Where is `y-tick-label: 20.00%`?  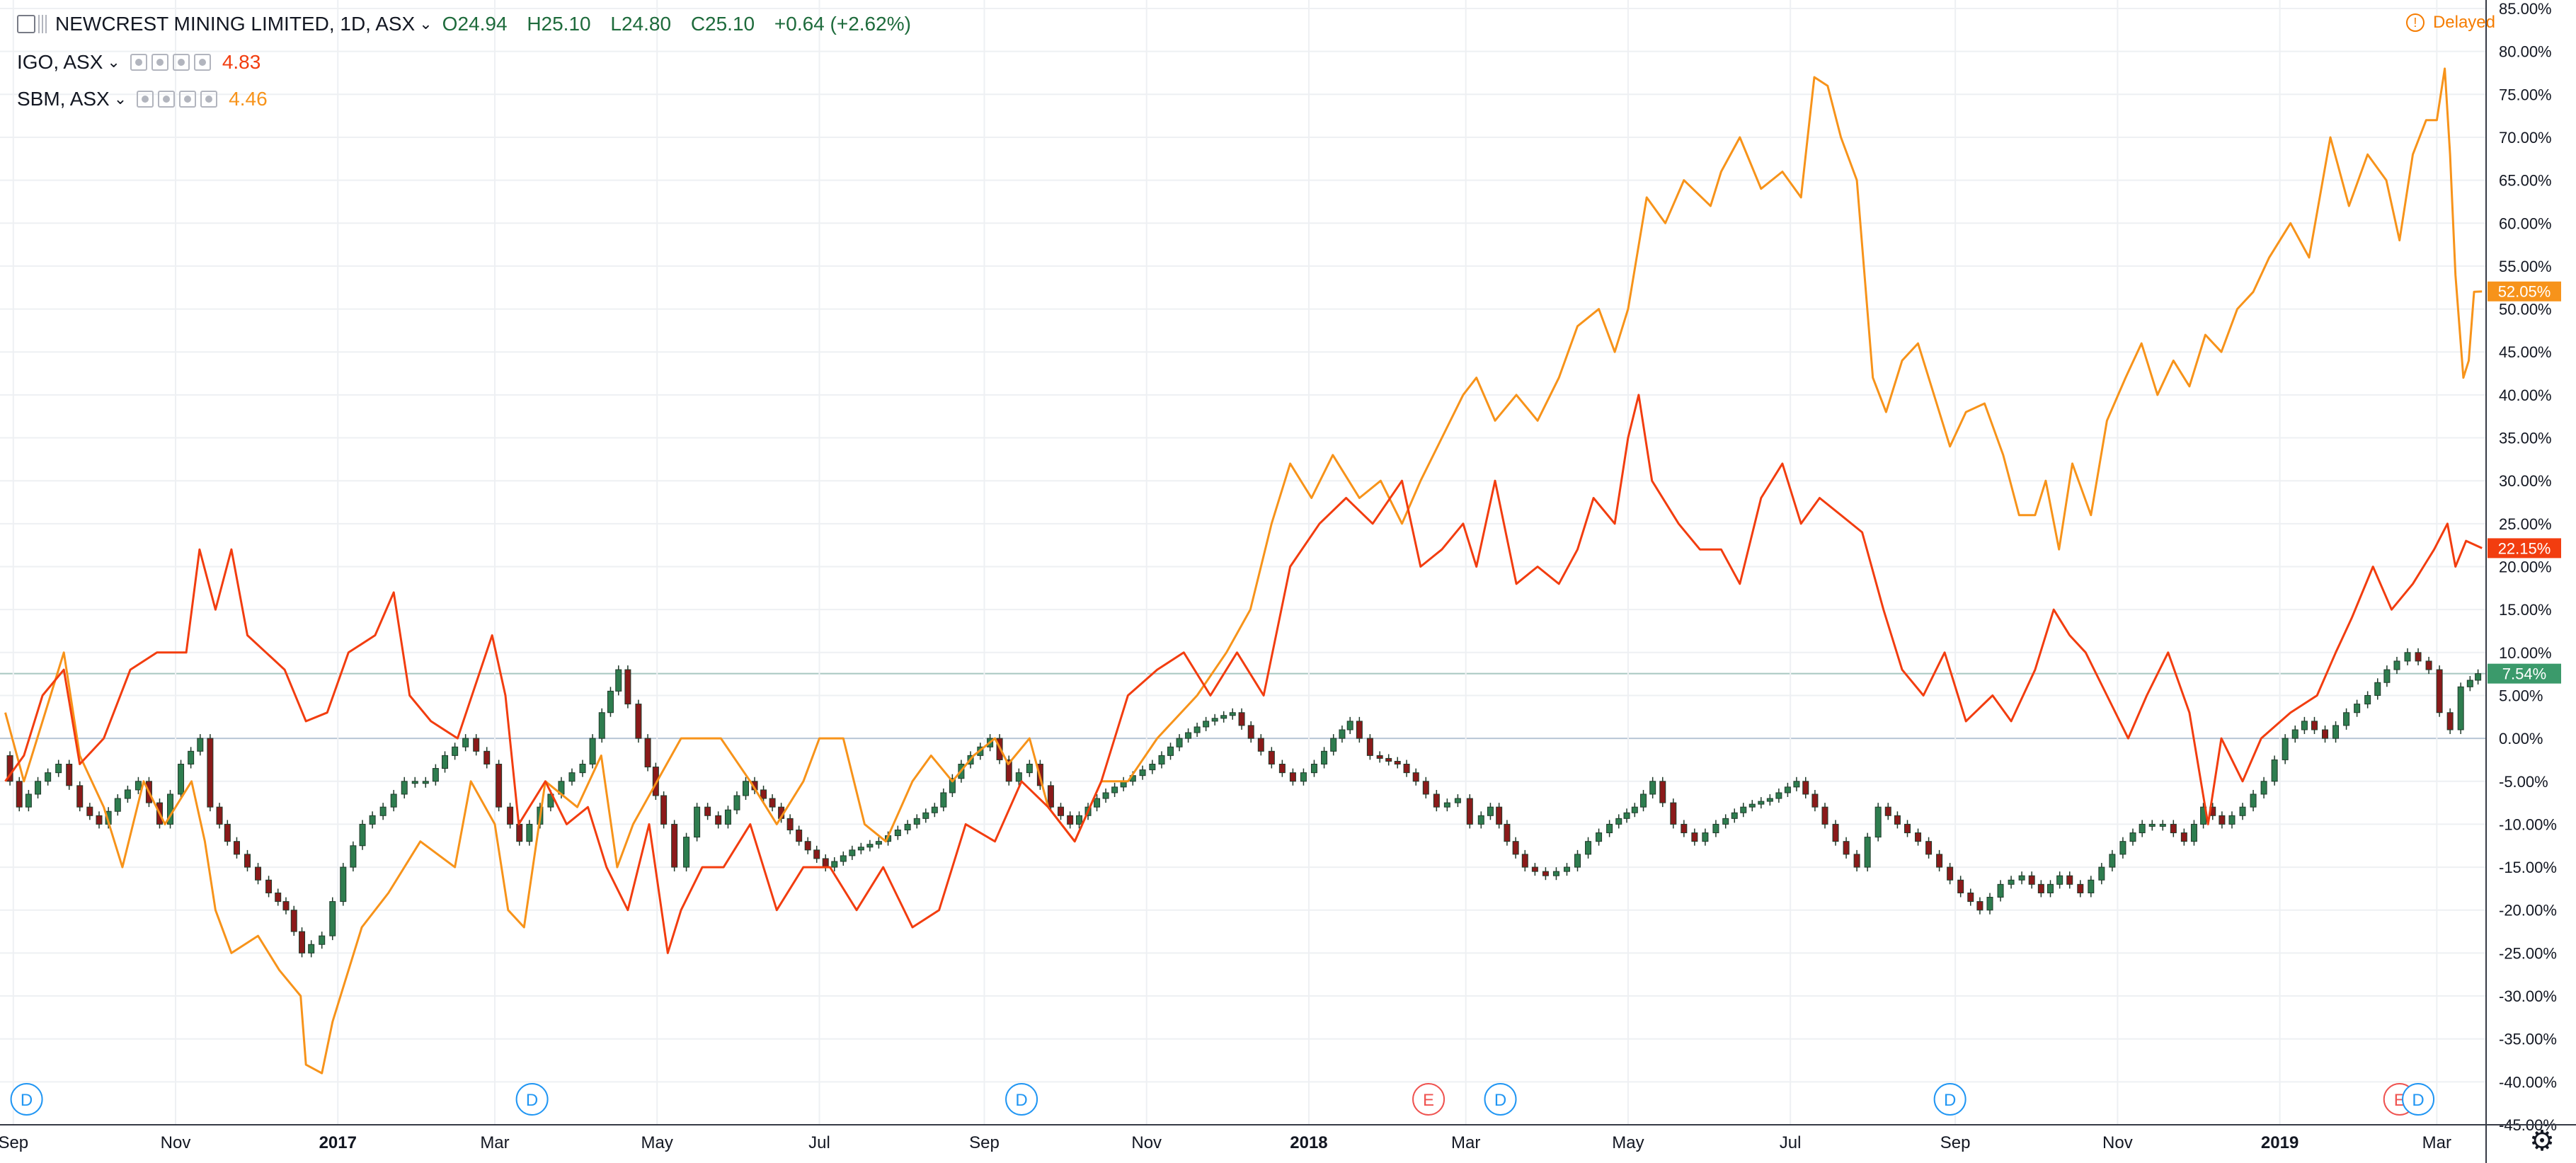
y-tick-label: 20.00% is located at coordinates (2525, 567).